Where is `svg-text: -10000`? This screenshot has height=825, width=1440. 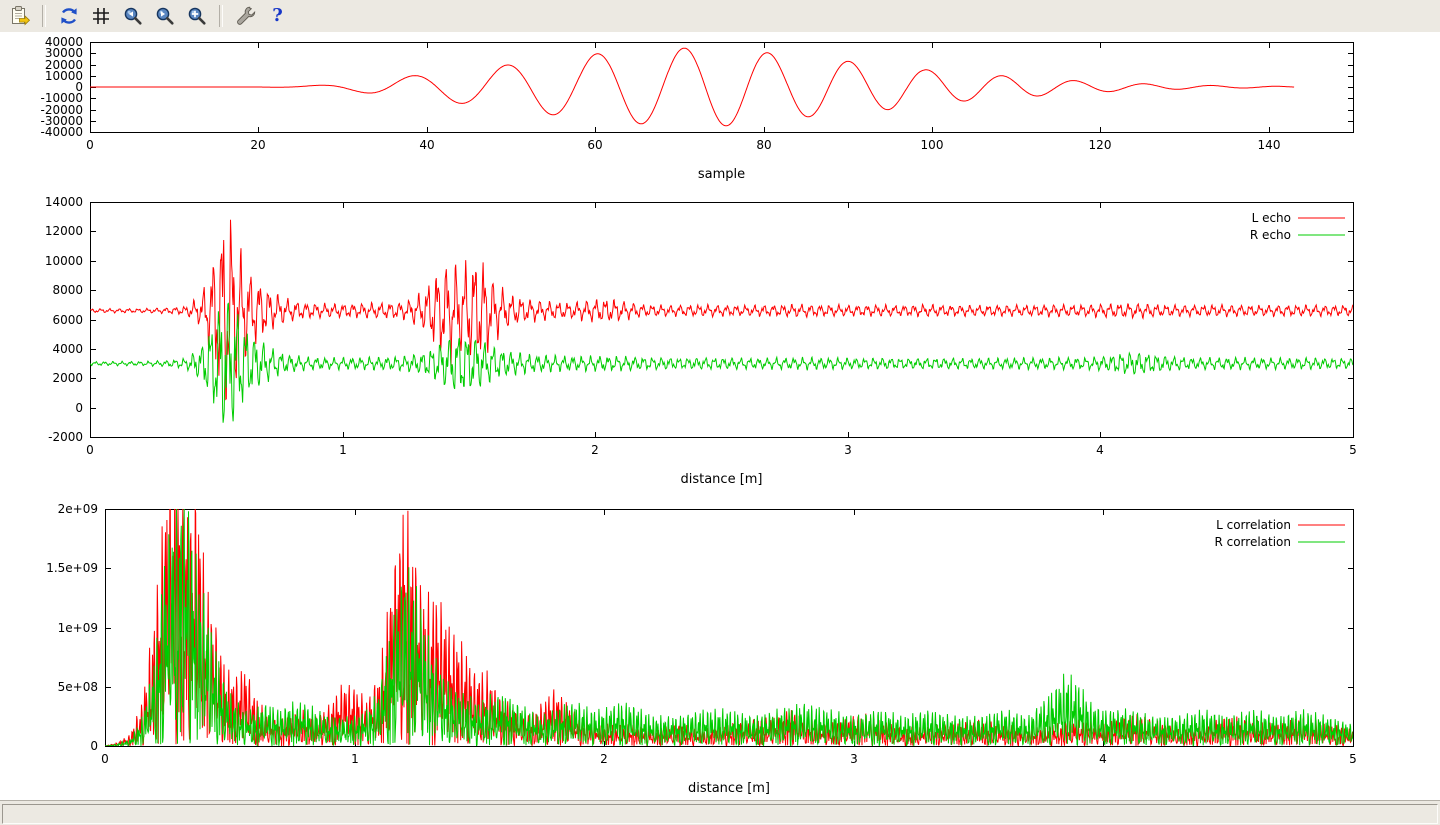
svg-text: -10000 is located at coordinates (61, 98).